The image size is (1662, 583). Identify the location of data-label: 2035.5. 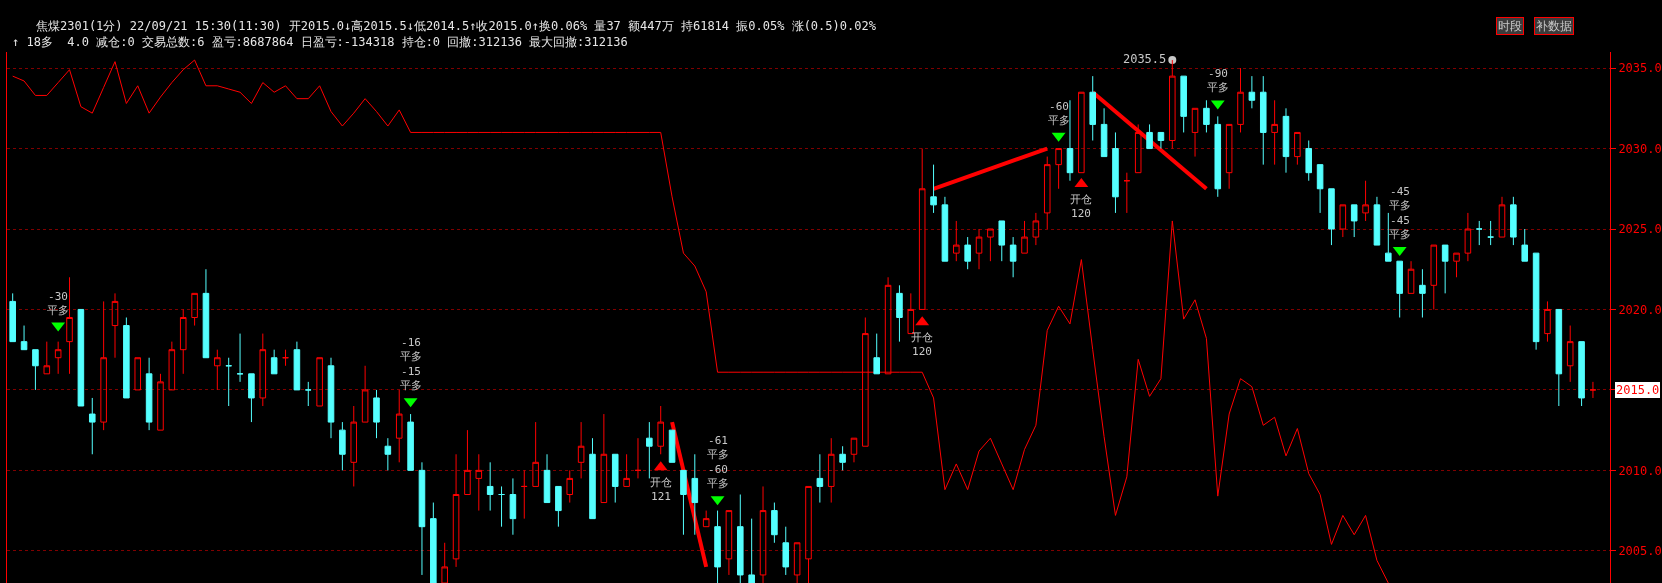
(1144, 59).